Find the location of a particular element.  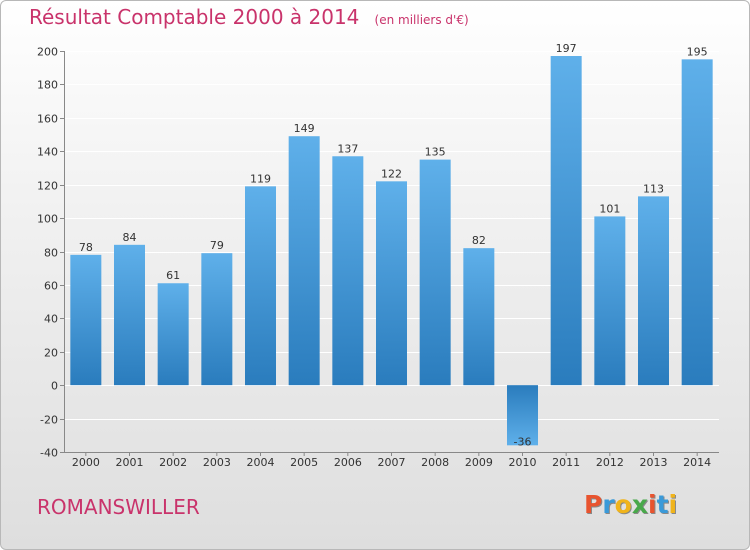

value-label: 119 is located at coordinates (260, 178).